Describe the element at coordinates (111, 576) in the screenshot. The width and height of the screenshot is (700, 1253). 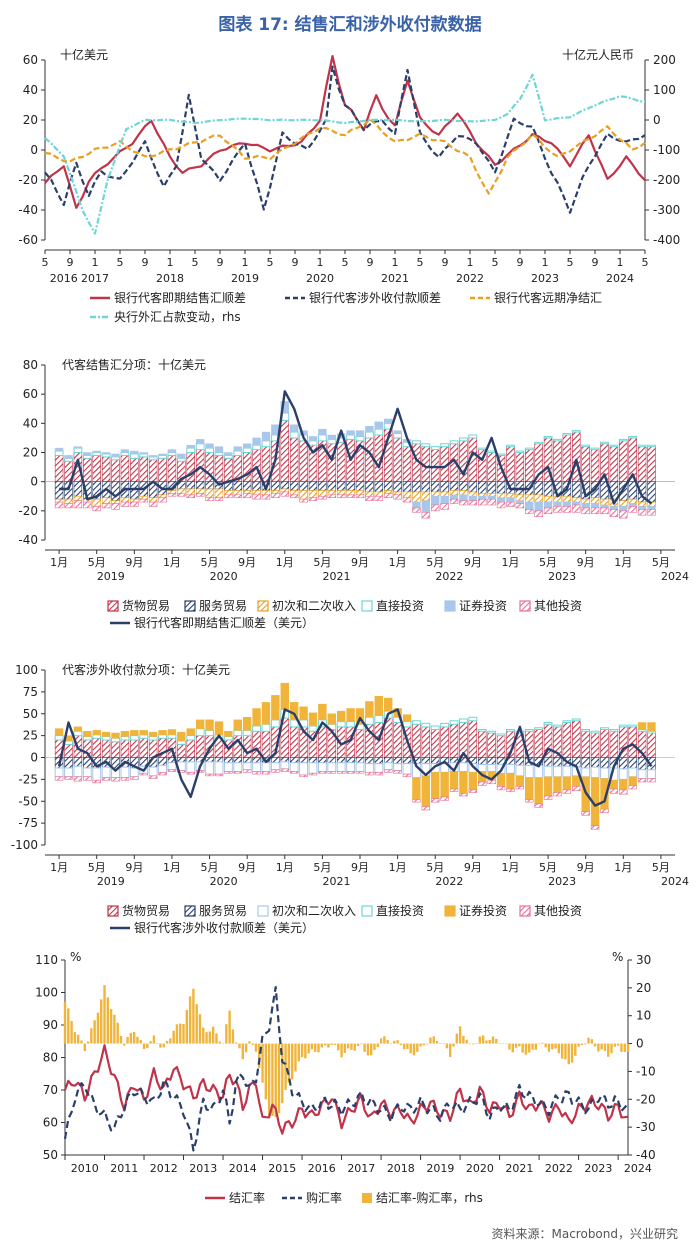
I see `x-year-label: 2019` at that location.